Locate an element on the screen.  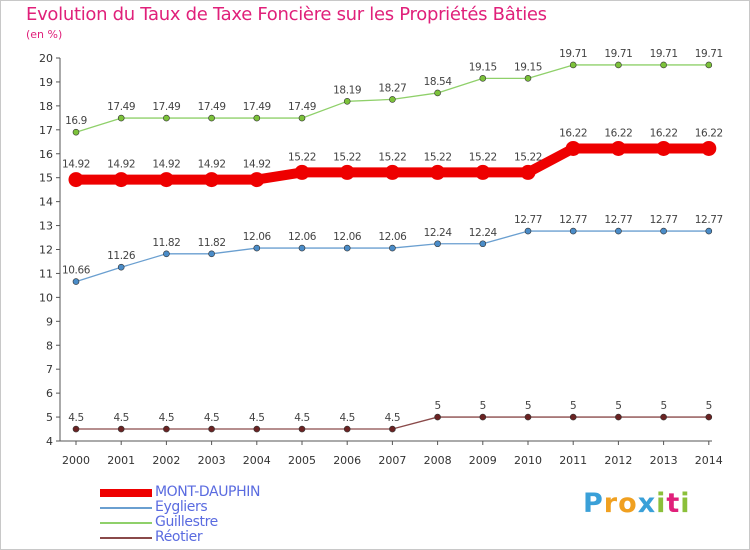
x-tick-label: 2004 is located at coordinates (257, 460).